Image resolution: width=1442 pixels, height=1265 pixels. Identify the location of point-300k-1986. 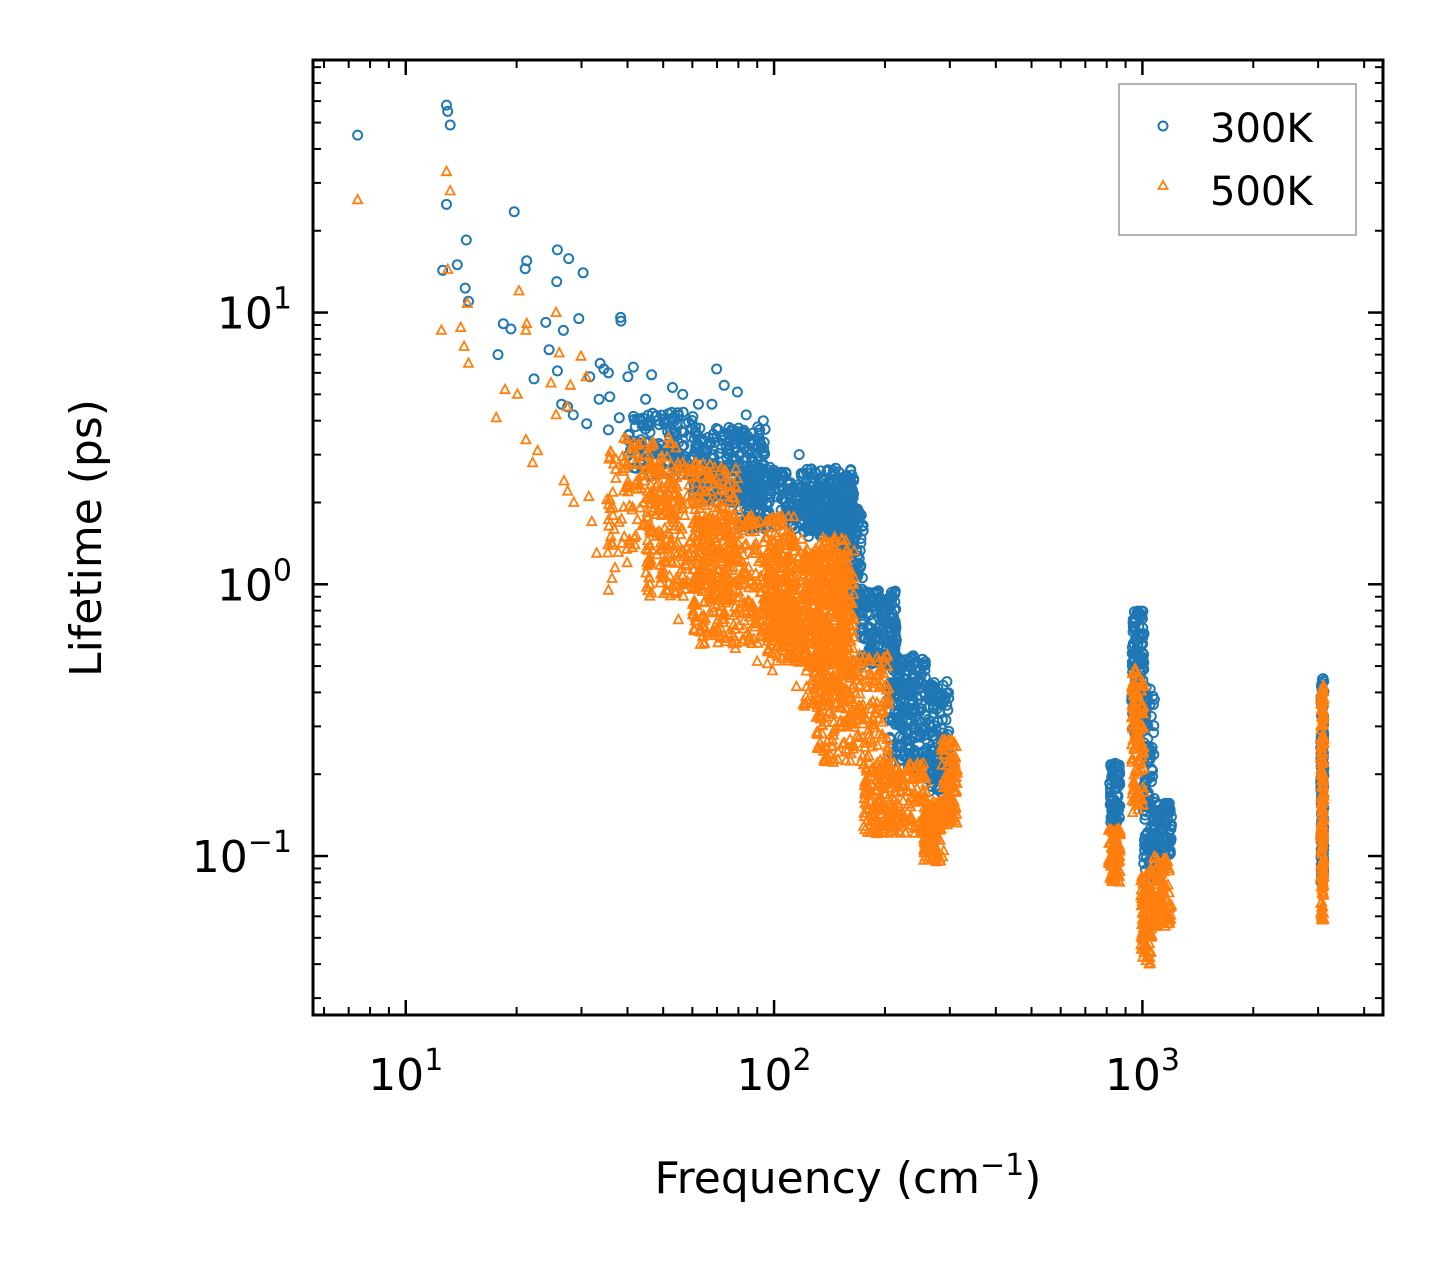
(1151, 758).